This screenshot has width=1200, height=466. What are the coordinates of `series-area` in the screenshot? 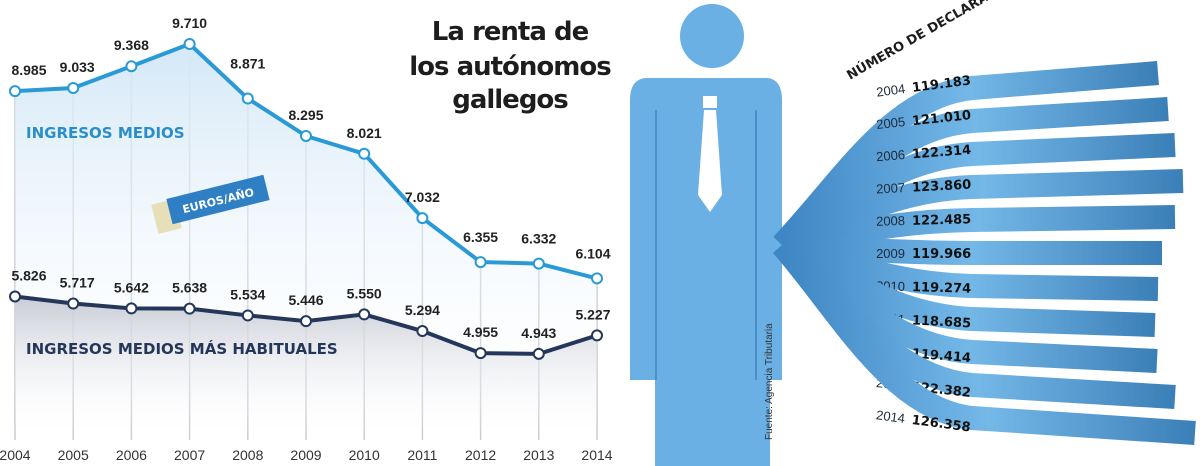 It's located at (306, 368).